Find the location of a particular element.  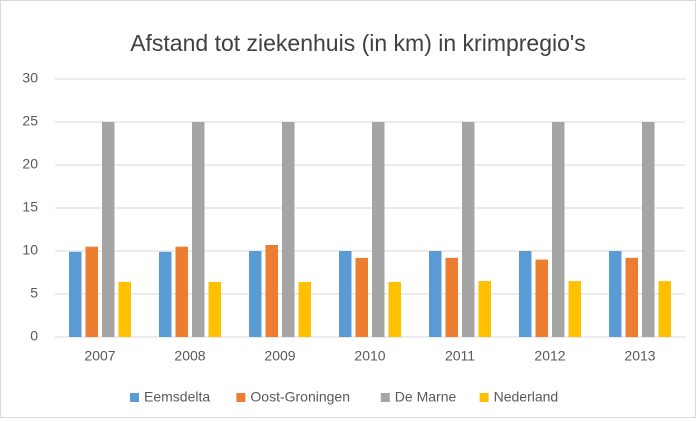

legend-label: Eemsdelta is located at coordinates (177, 397).